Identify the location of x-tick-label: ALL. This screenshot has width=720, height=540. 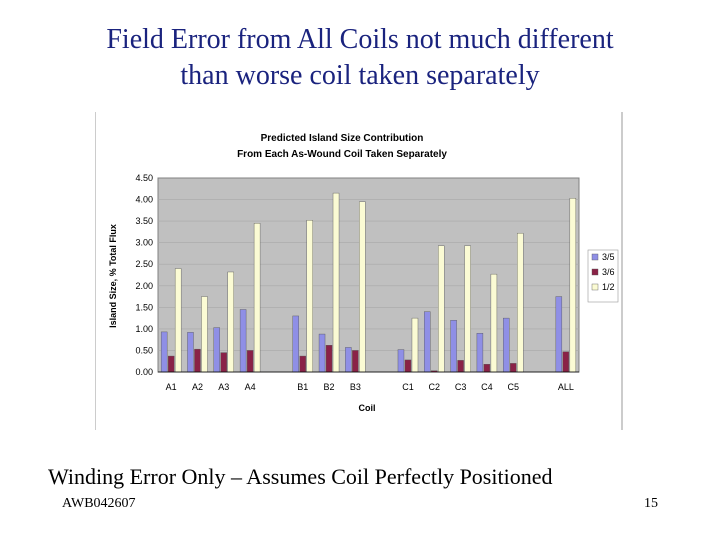
(566, 387).